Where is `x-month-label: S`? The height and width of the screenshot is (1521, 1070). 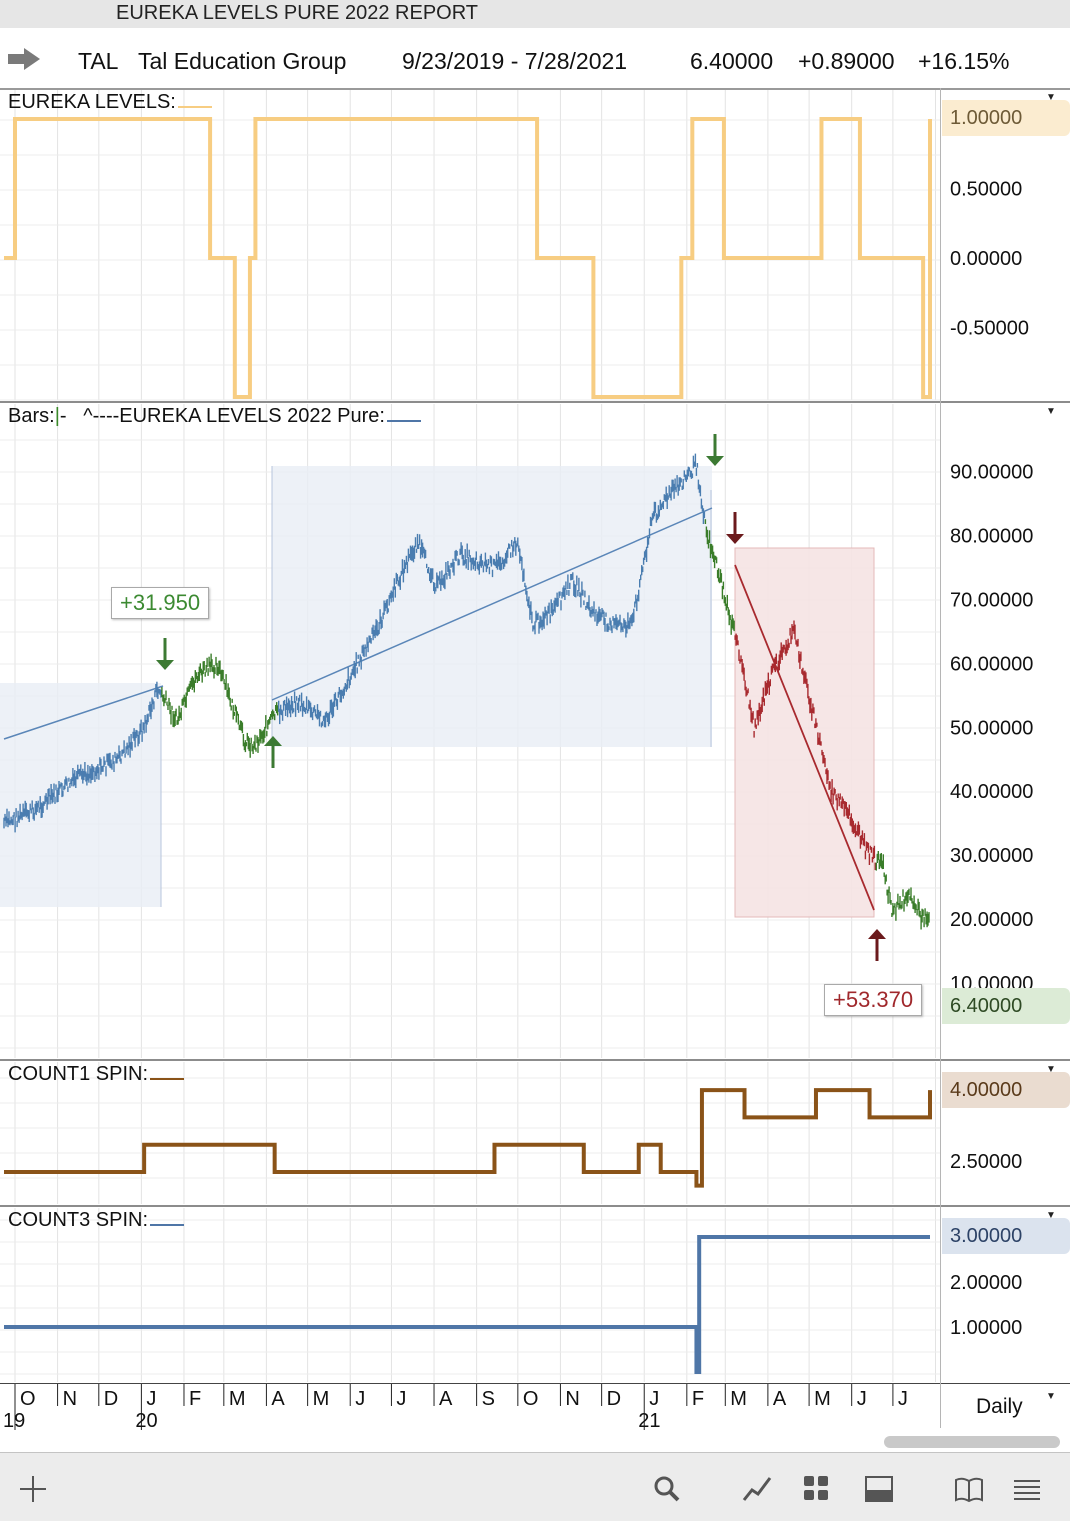 x-month-label: S is located at coordinates (488, 1399).